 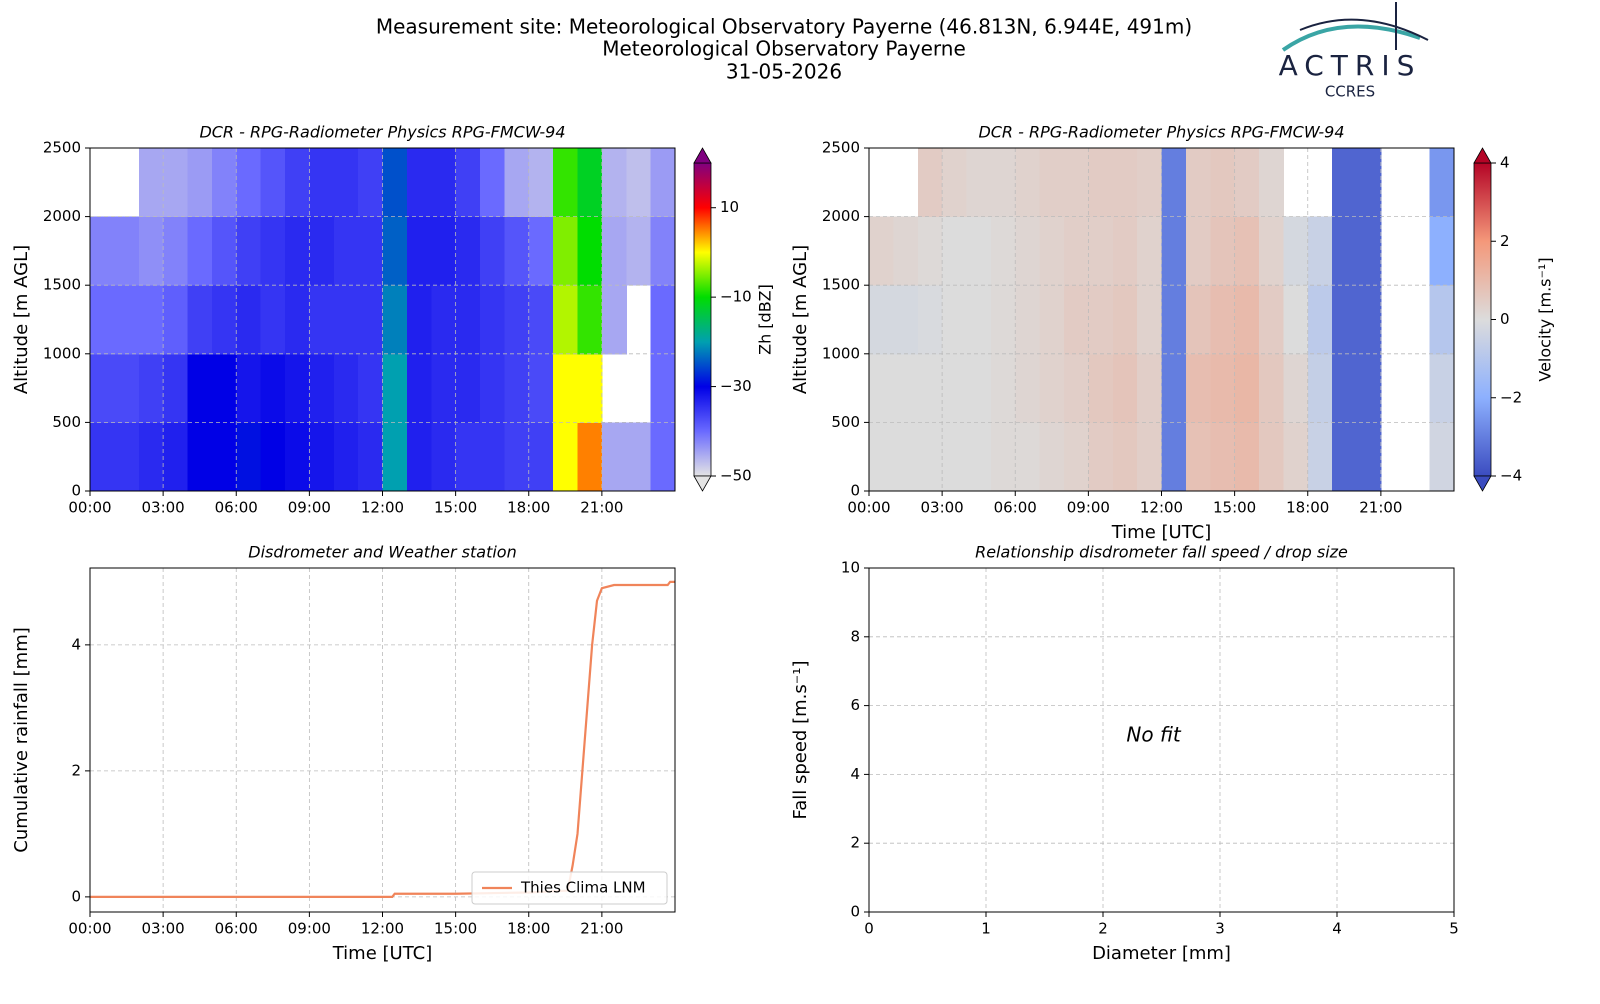 What do you see at coordinates (1161, 532) in the screenshot?
I see `x-axis-label: Time [UTC]` at bounding box center [1161, 532].